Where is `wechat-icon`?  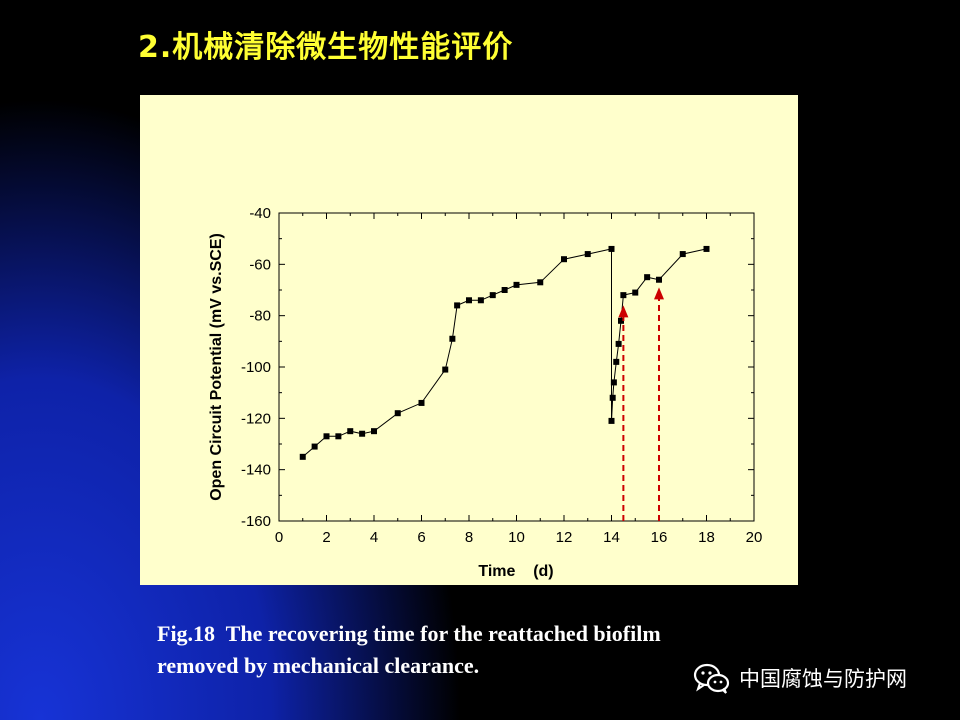 wechat-icon is located at coordinates (711, 678).